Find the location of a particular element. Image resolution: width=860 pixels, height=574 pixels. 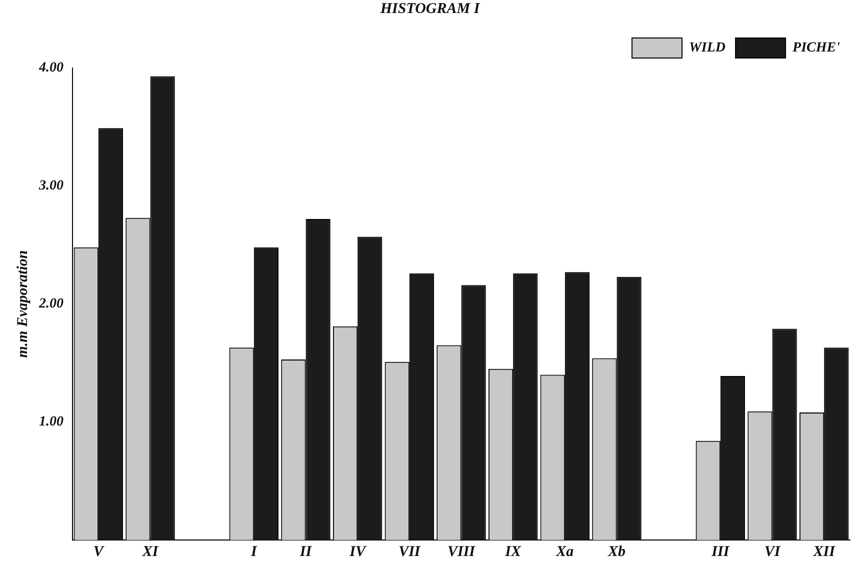

y-tick-label: 1.00 is located at coordinates (51, 422).